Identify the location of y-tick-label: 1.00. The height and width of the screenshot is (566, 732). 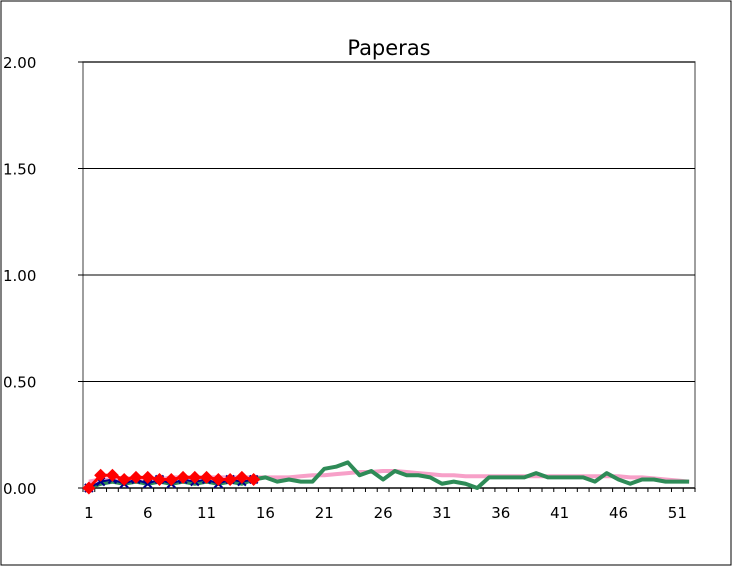
(19, 276).